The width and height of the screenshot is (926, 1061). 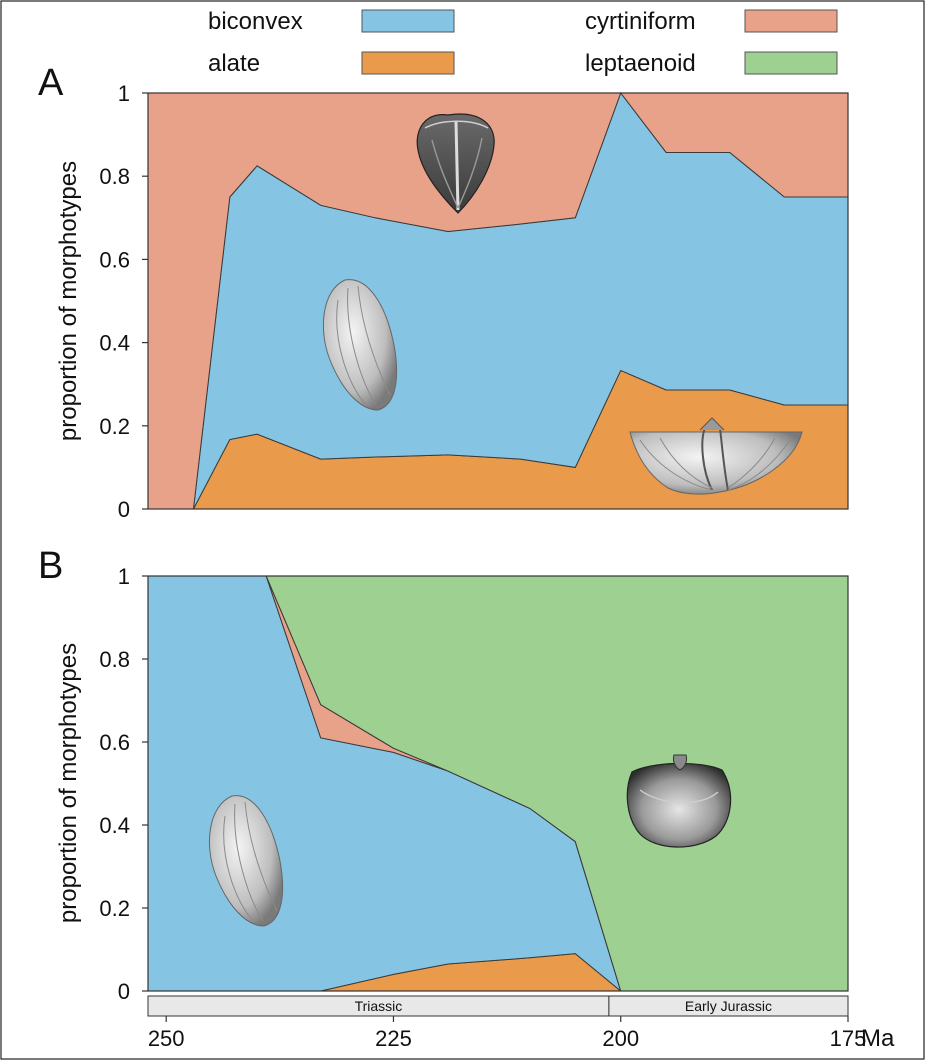 I want to click on legend-swatch-cyrtiniform, so click(x=791, y=21).